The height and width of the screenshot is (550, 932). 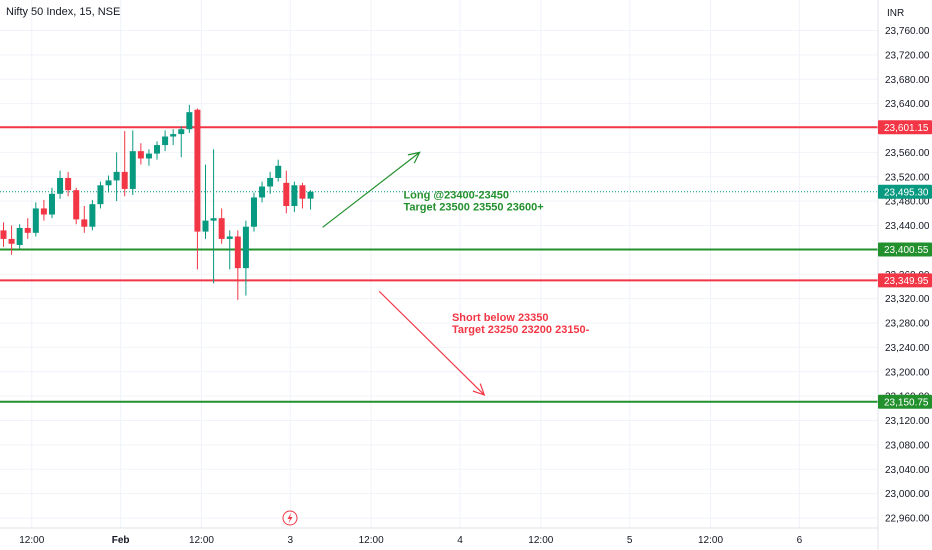 What do you see at coordinates (907, 202) in the screenshot?
I see `price-tick-label: 23,480.00` at bounding box center [907, 202].